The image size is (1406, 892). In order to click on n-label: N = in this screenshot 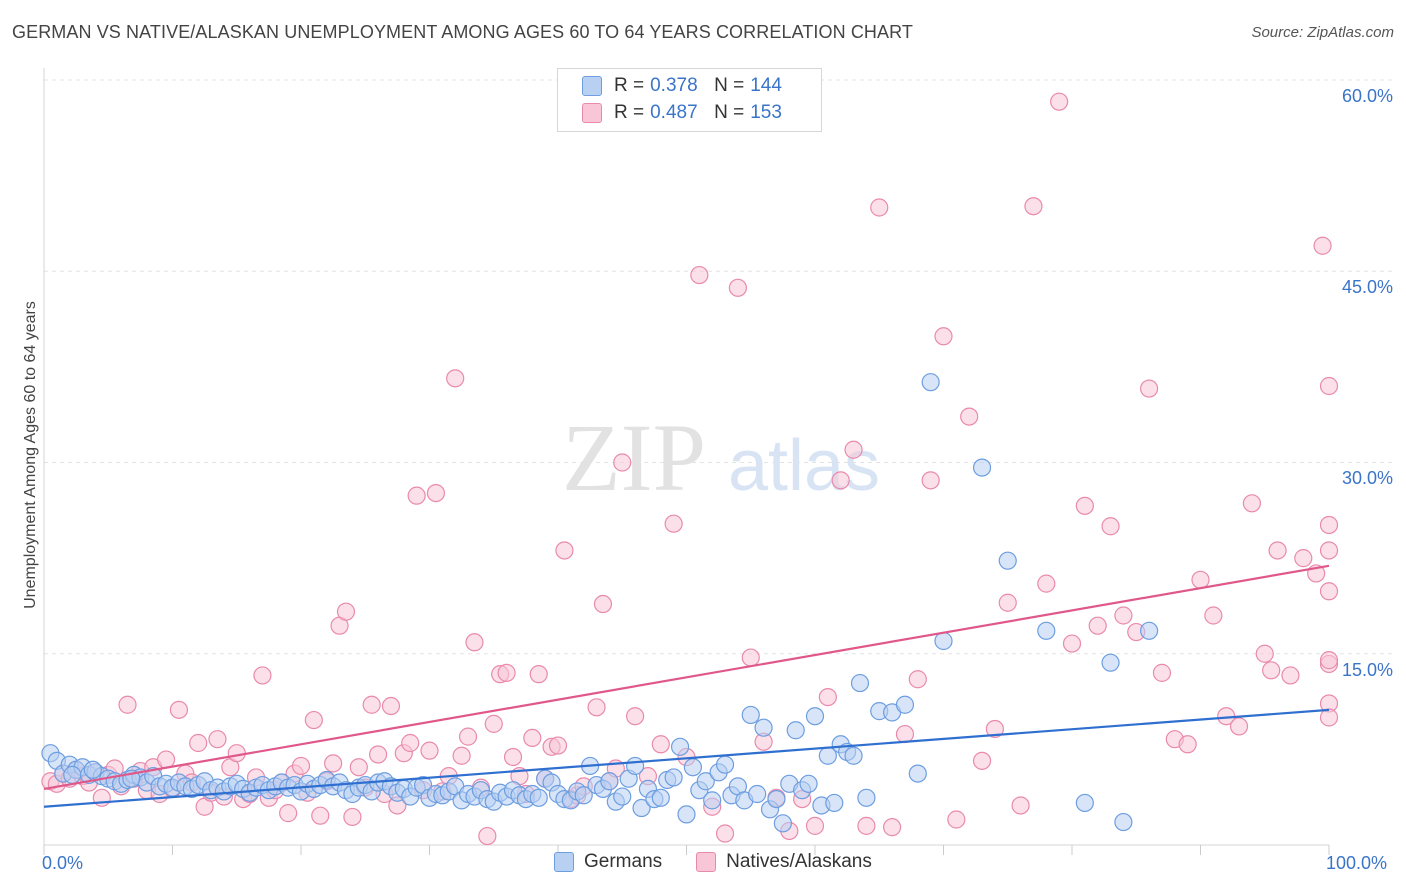, I will do `click(729, 112)`.